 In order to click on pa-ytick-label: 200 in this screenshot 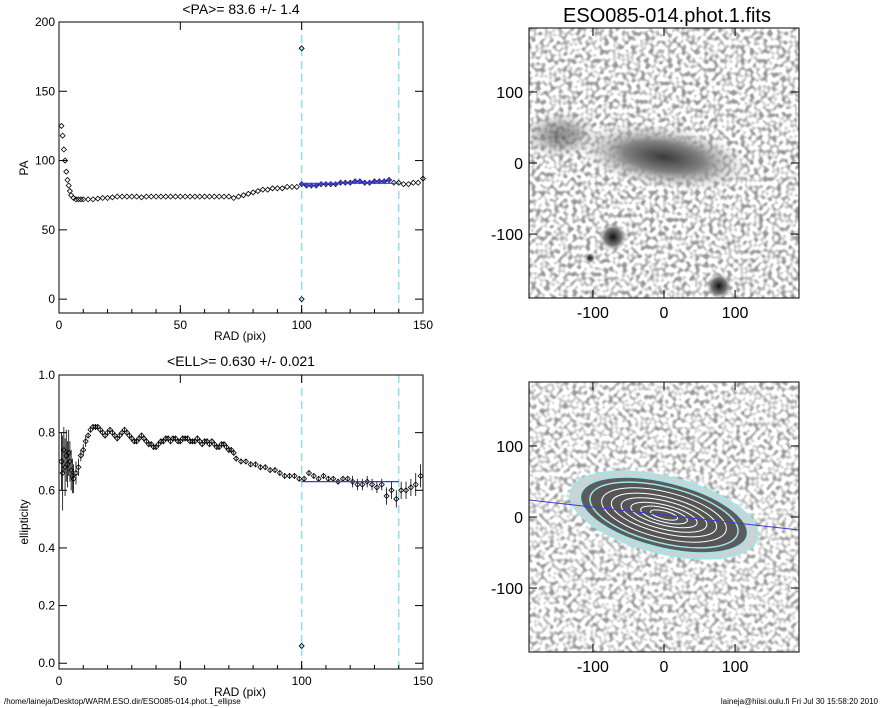, I will do `click(45, 22)`.